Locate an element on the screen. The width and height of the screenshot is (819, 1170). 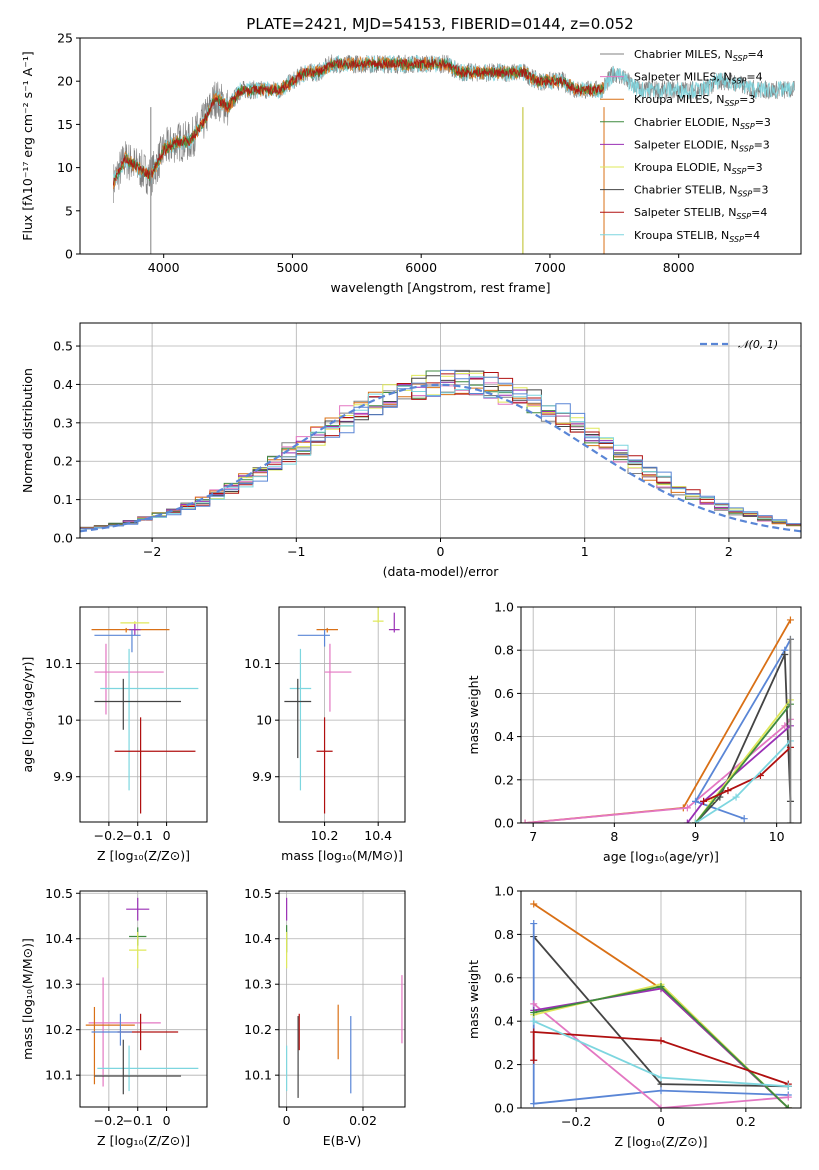
x-tick-label: 0.02 is located at coordinates (363, 1120).